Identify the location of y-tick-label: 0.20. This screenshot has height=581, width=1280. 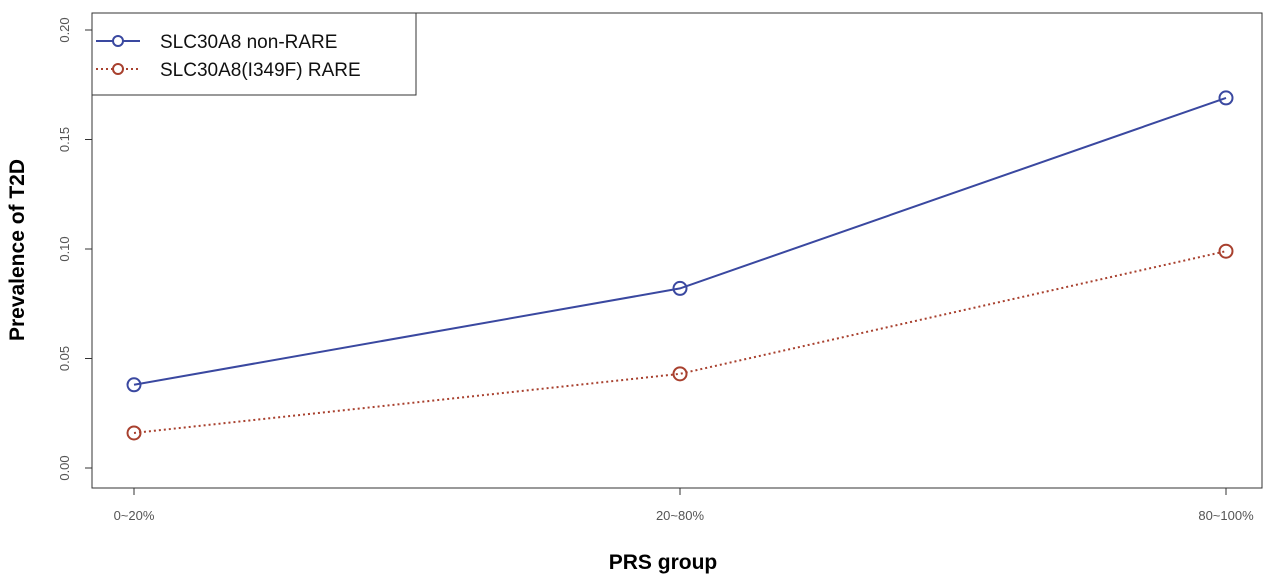
(64, 29).